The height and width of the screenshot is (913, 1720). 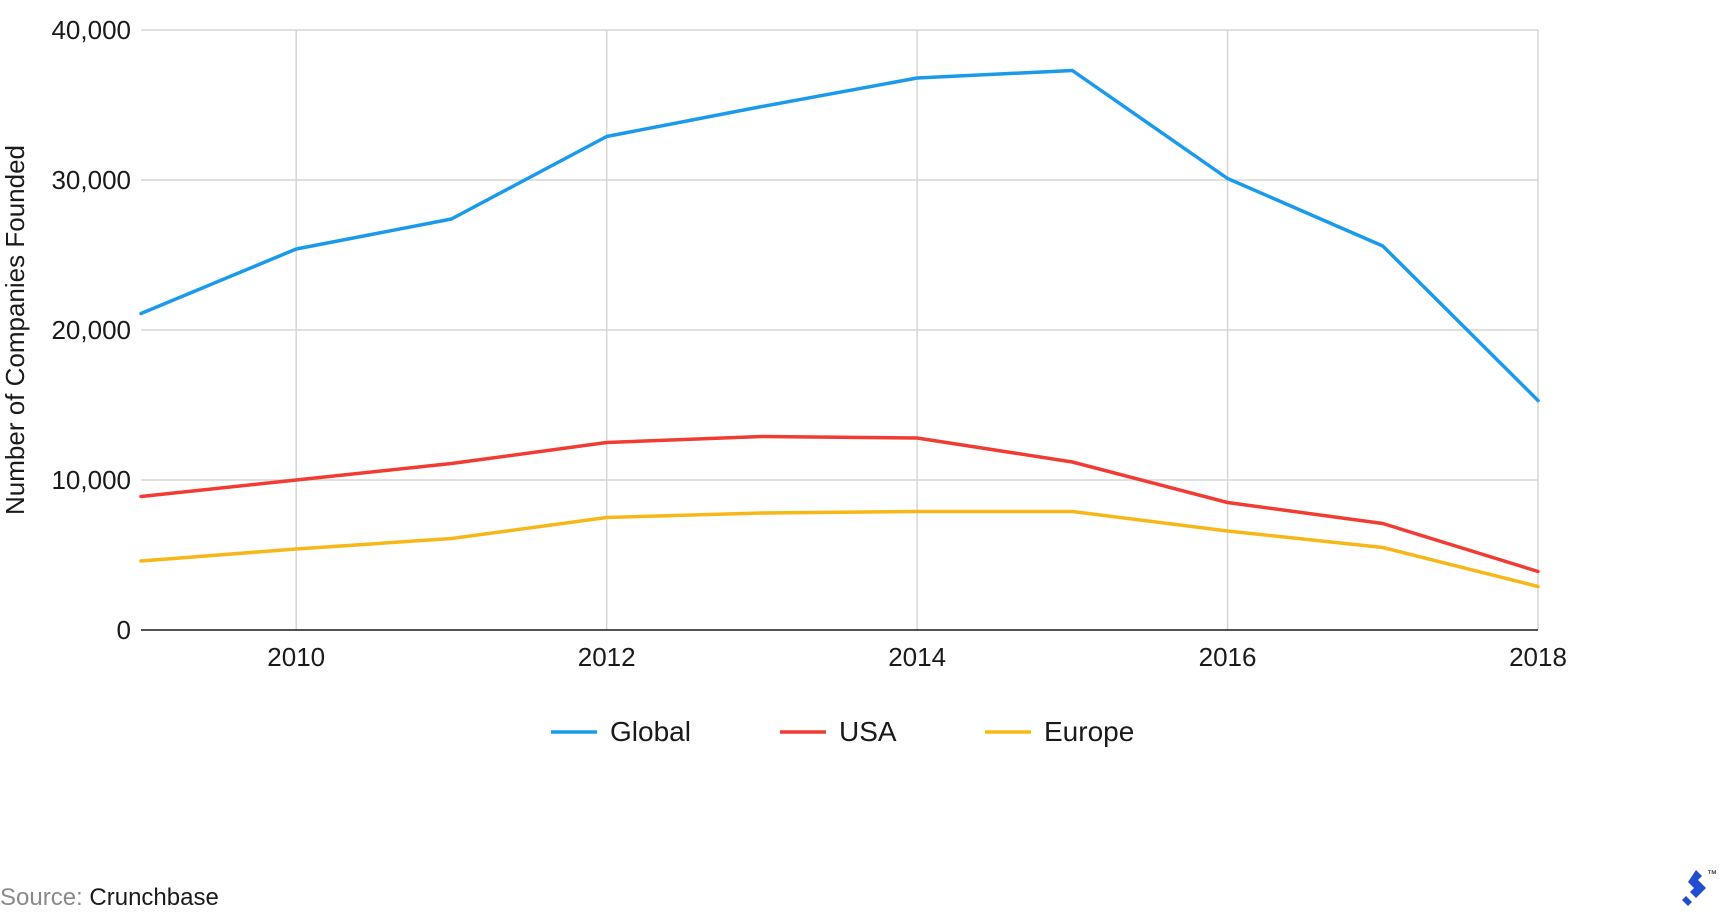 I want to click on legend-label-usa: USA, so click(x=868, y=731).